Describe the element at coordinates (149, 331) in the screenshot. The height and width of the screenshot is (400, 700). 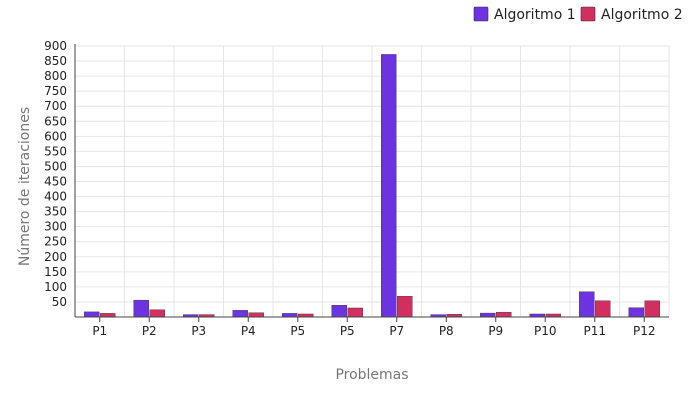
I see `x-tick-label: P2` at that location.